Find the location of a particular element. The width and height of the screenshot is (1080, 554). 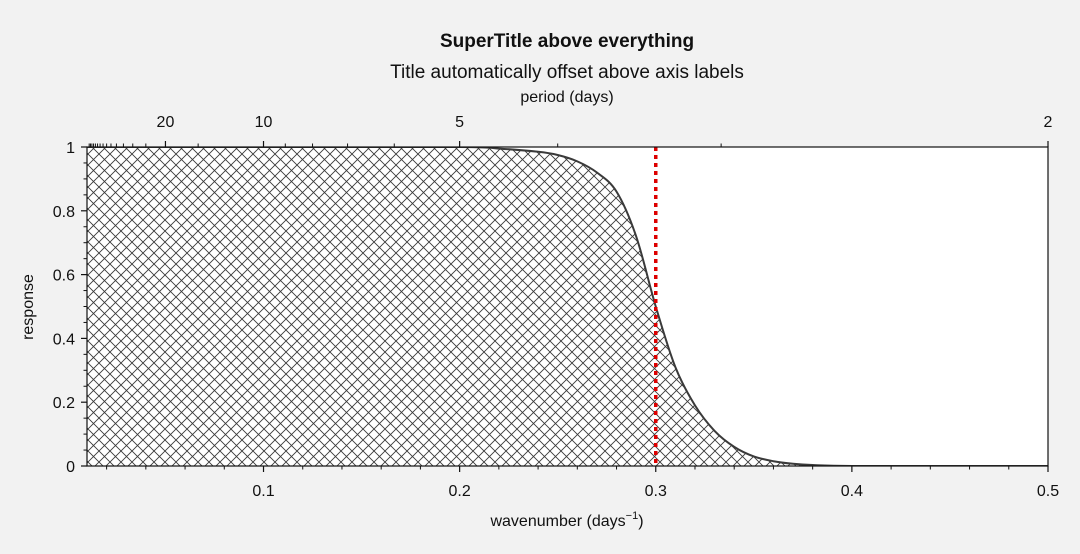

top-tick-label: 10 is located at coordinates (264, 122).